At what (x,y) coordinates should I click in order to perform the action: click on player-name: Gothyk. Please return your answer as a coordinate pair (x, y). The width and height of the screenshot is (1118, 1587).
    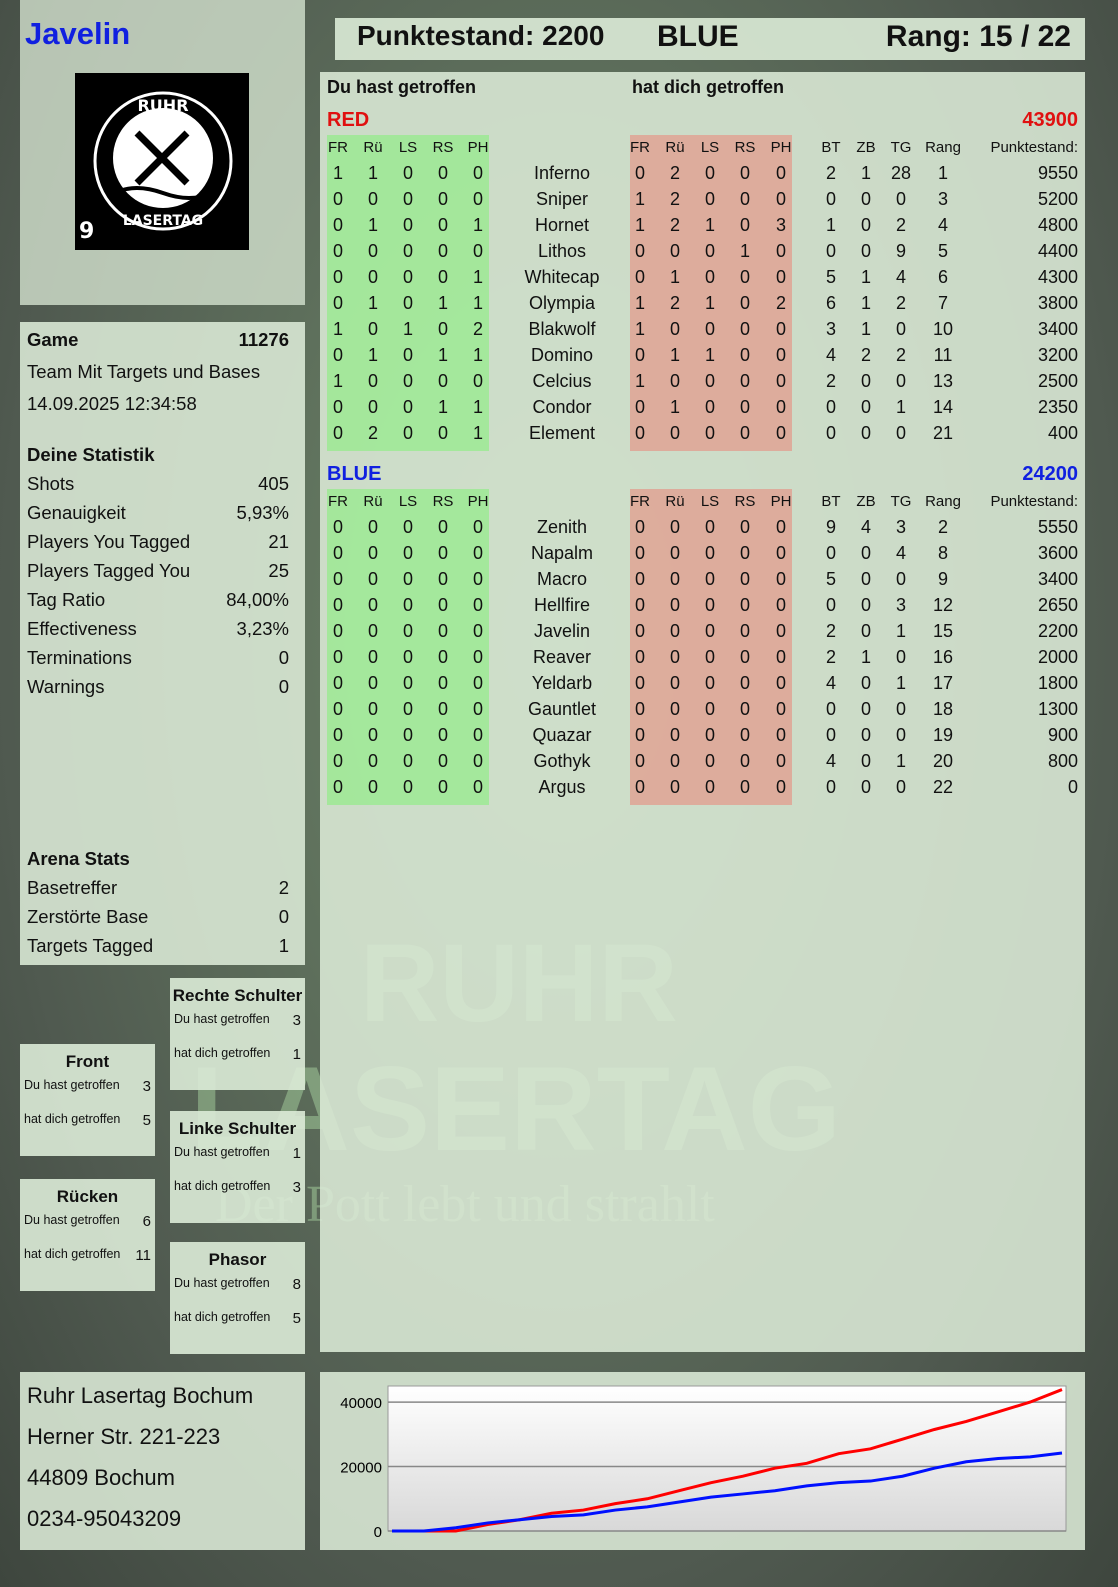
    Looking at the image, I should click on (562, 761).